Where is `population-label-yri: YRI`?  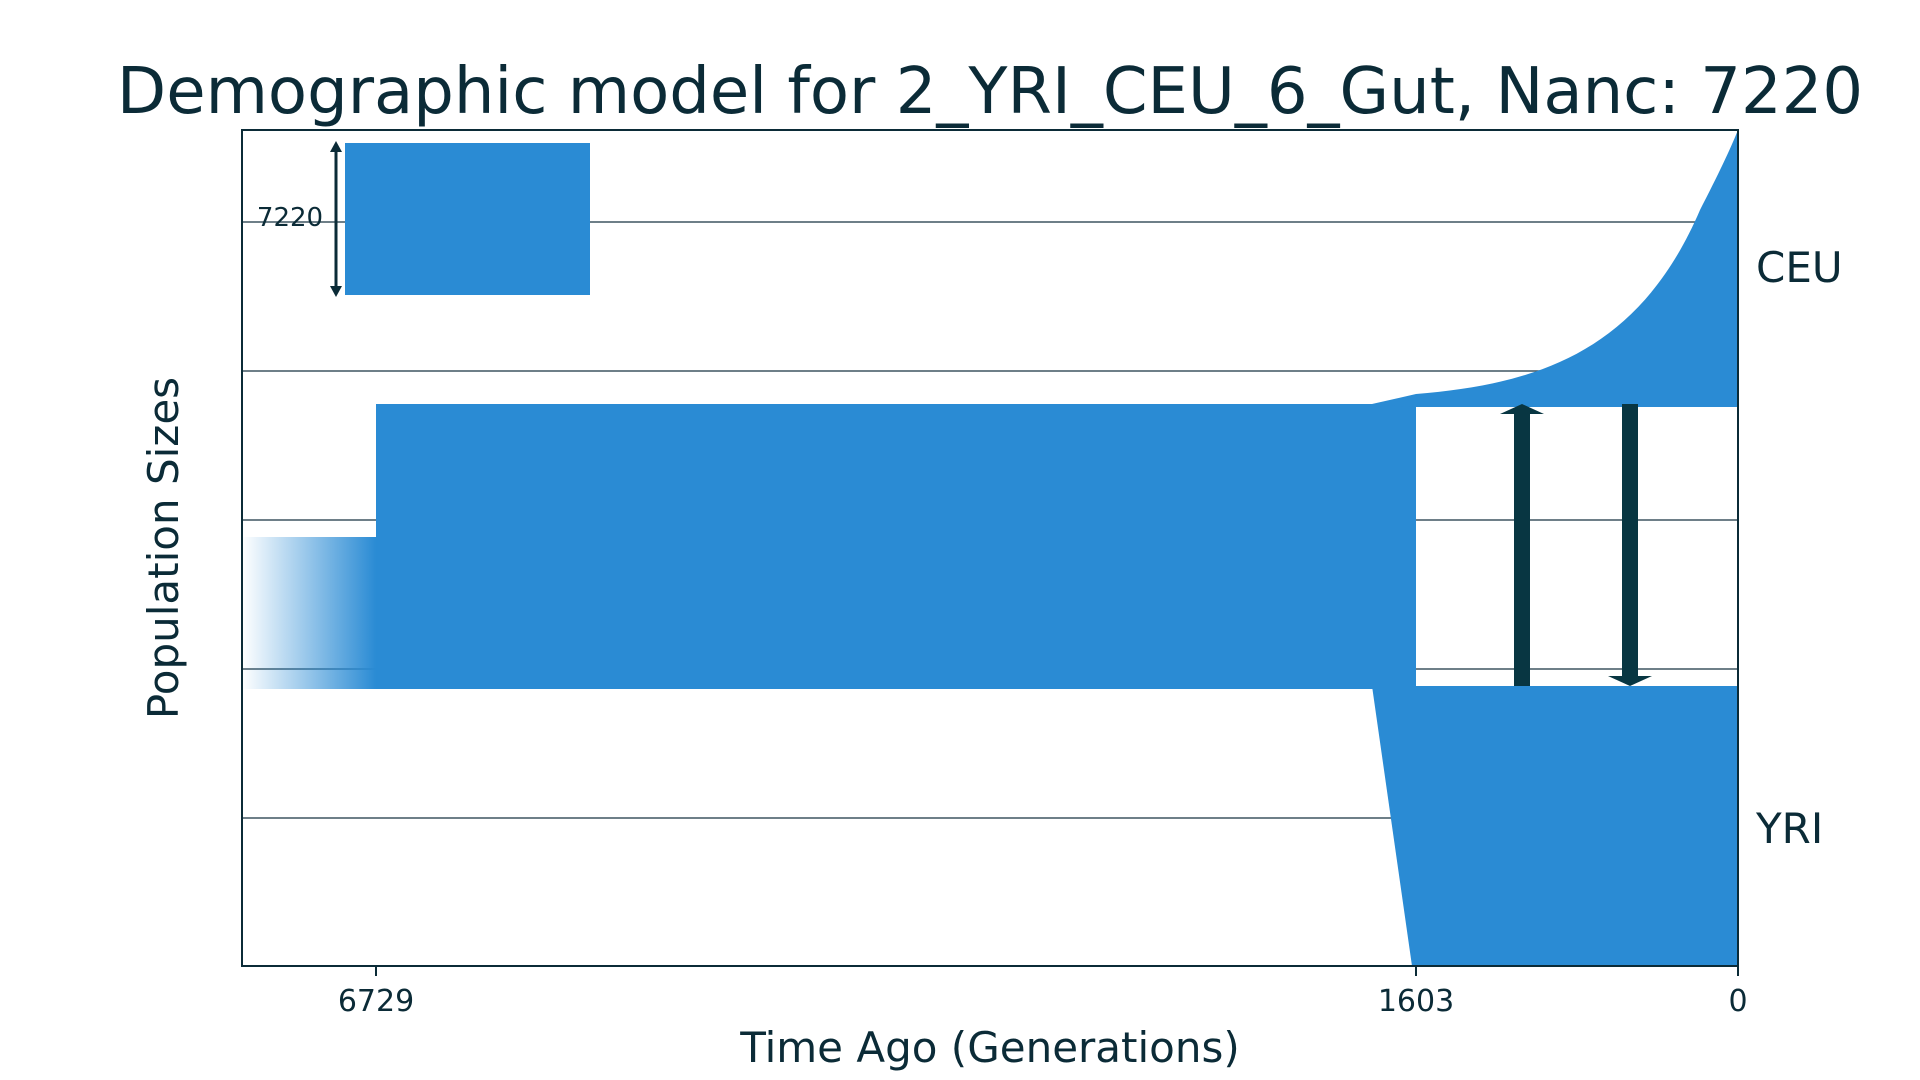
population-label-yri: YRI is located at coordinates (1789, 828).